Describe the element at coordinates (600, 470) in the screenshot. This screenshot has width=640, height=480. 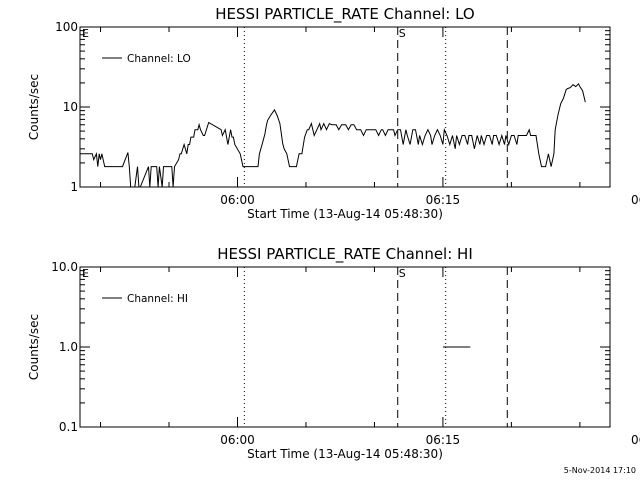
I see `timestamp-stamp: 5-Nov-2014 17:10` at that location.